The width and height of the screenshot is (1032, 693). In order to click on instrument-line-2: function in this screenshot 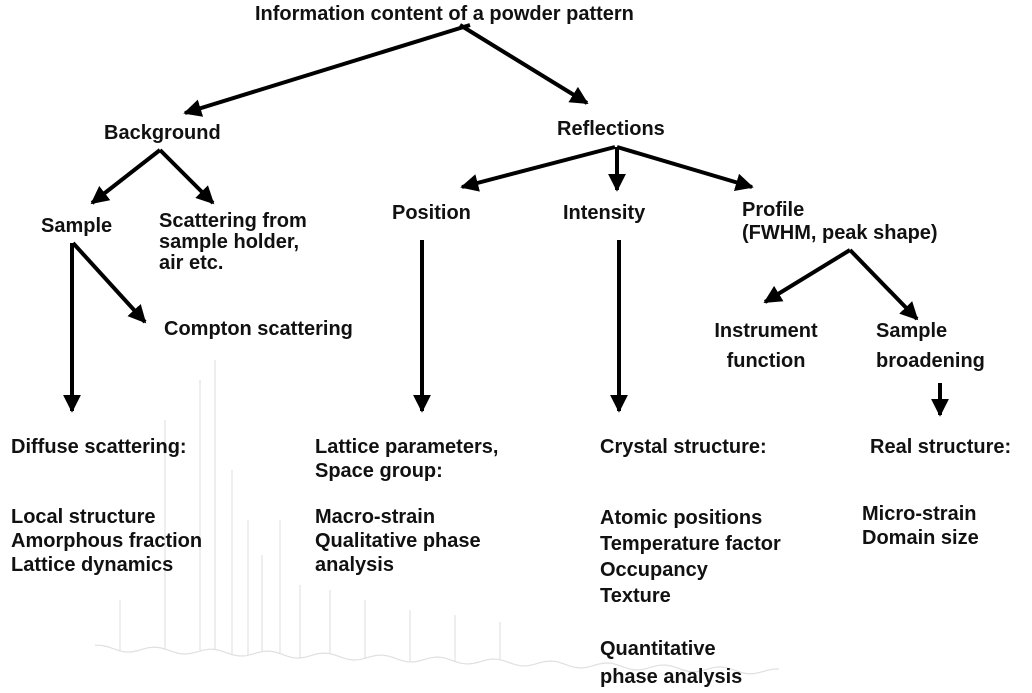, I will do `click(766, 361)`.